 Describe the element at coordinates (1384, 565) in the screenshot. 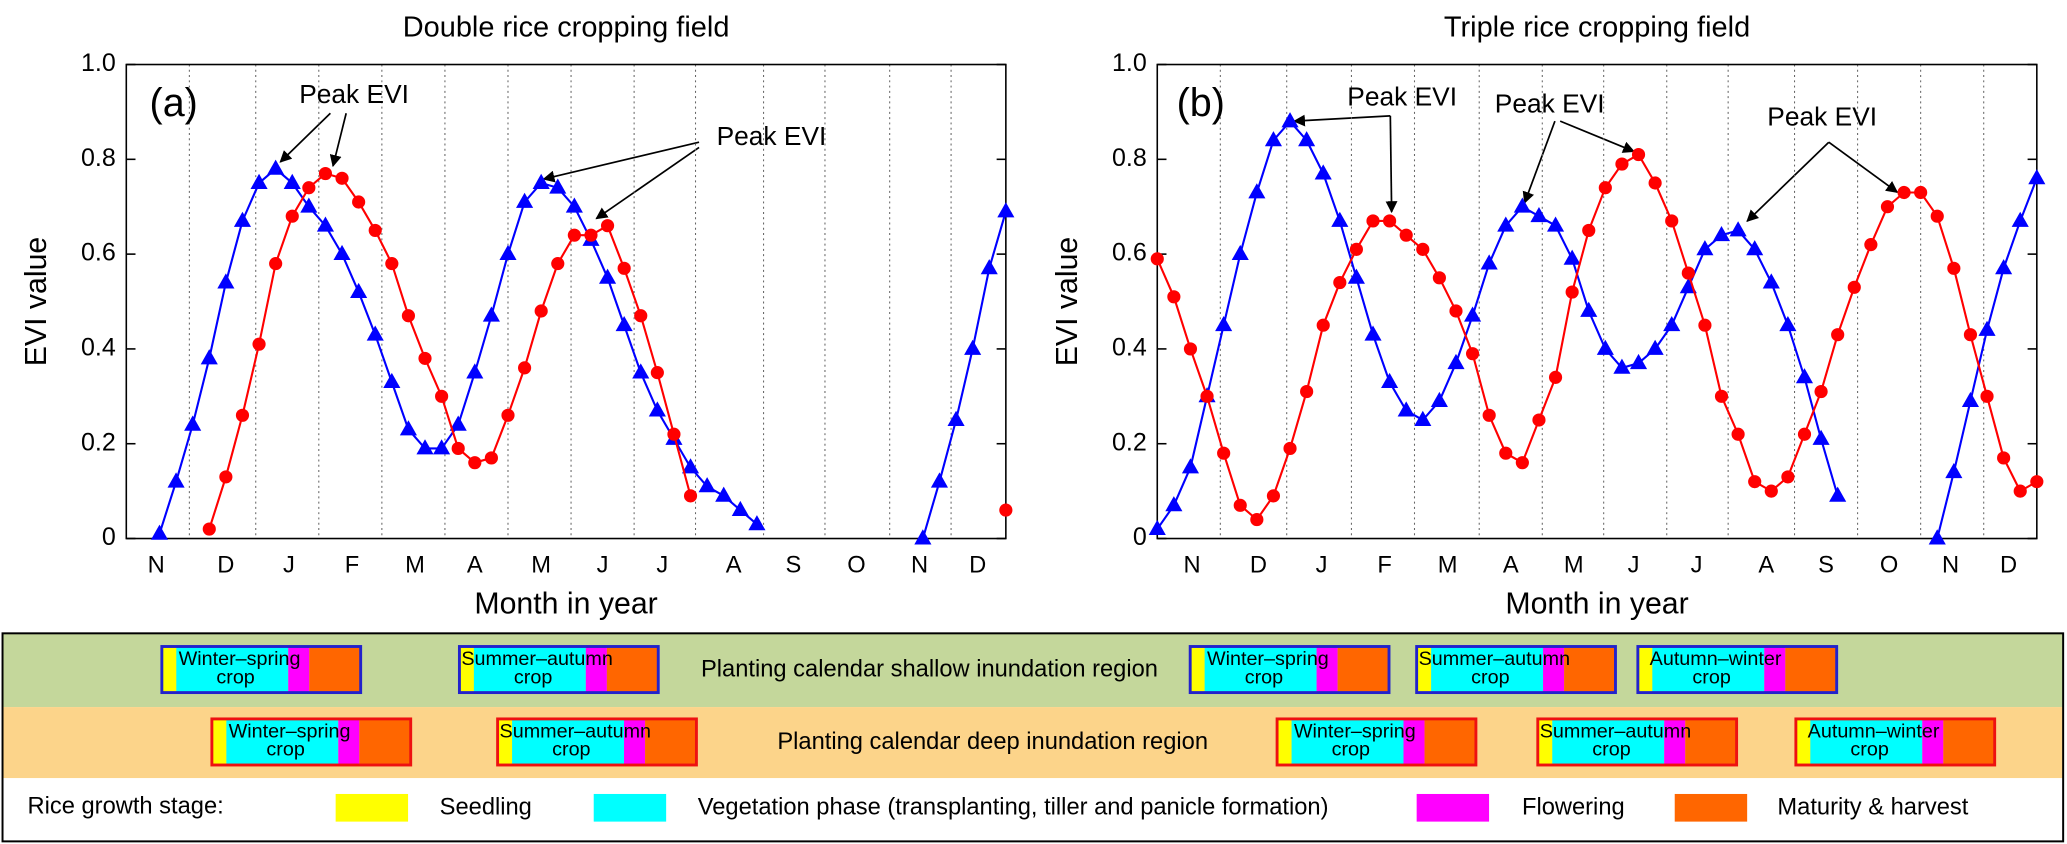

I see `x-tick-label: F` at that location.